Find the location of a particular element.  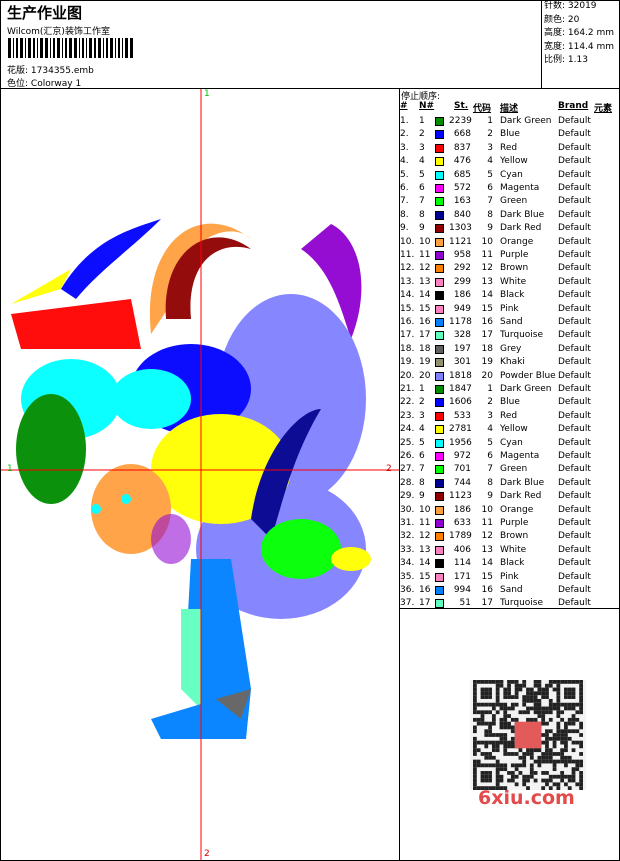

row-description: Dark Green is located at coordinates (526, 121).